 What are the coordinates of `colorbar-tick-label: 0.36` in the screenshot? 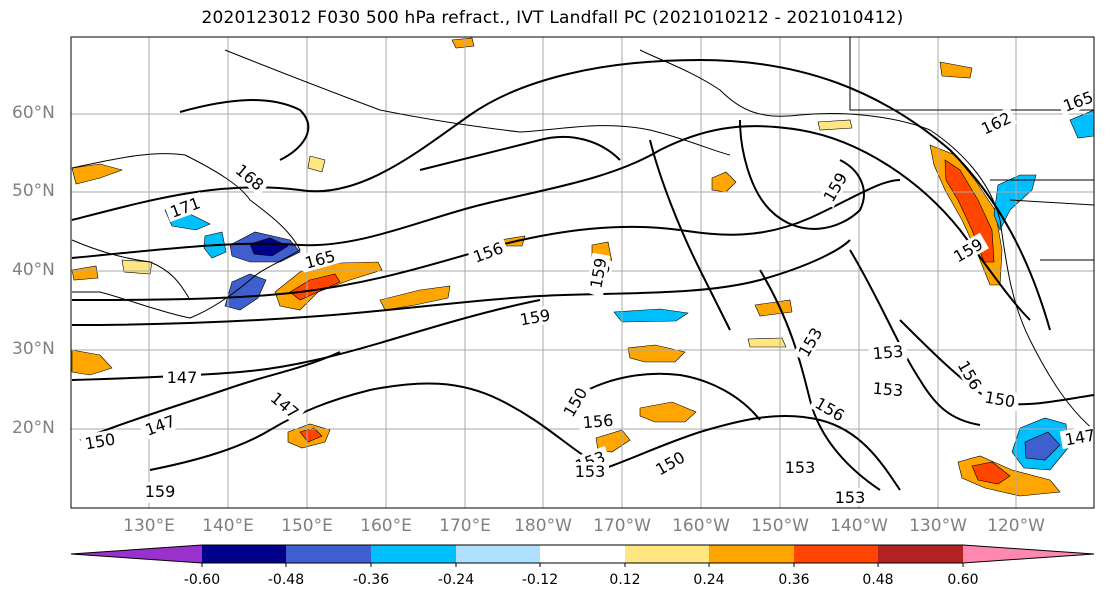 It's located at (794, 580).